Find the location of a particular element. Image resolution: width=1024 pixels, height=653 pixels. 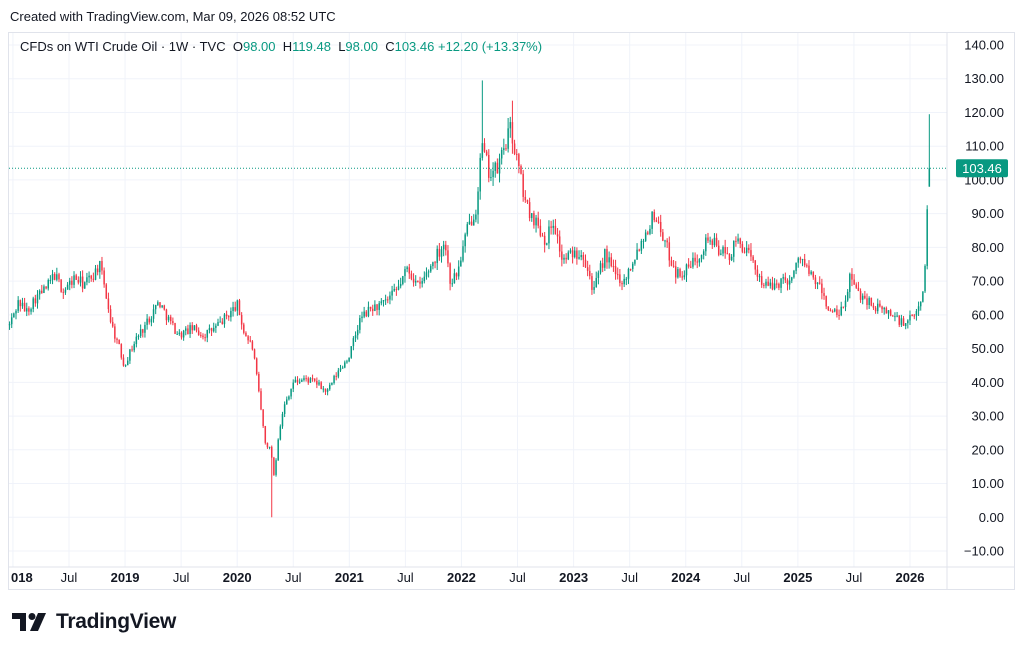

price-tick-label: 80.00 is located at coordinates (987, 247).